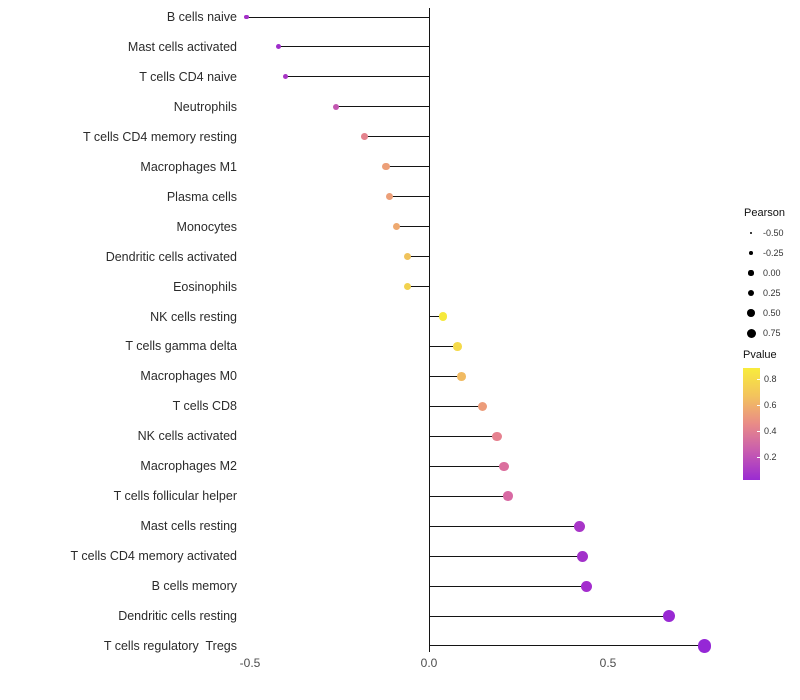 The width and height of the screenshot is (800, 700). Describe the element at coordinates (170, 645) in the screenshot. I see `category-label: T cells regulatory Tregs` at that location.